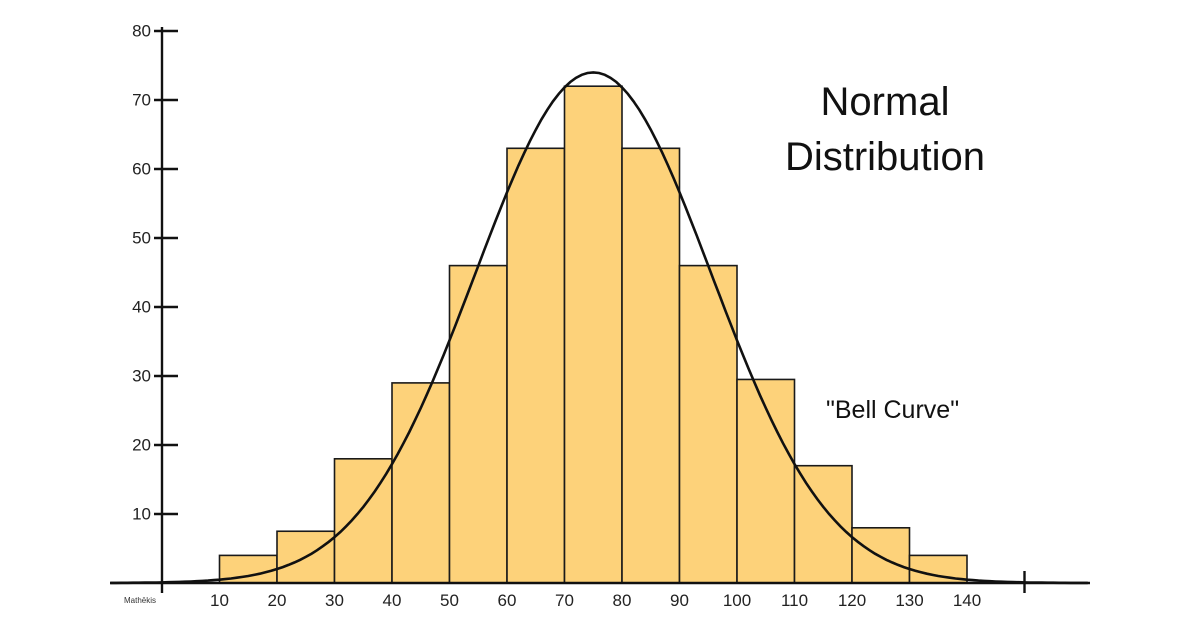 This screenshot has height=628, width=1200. What do you see at coordinates (141, 513) in the screenshot?
I see `y-tick-label-10: 10` at bounding box center [141, 513].